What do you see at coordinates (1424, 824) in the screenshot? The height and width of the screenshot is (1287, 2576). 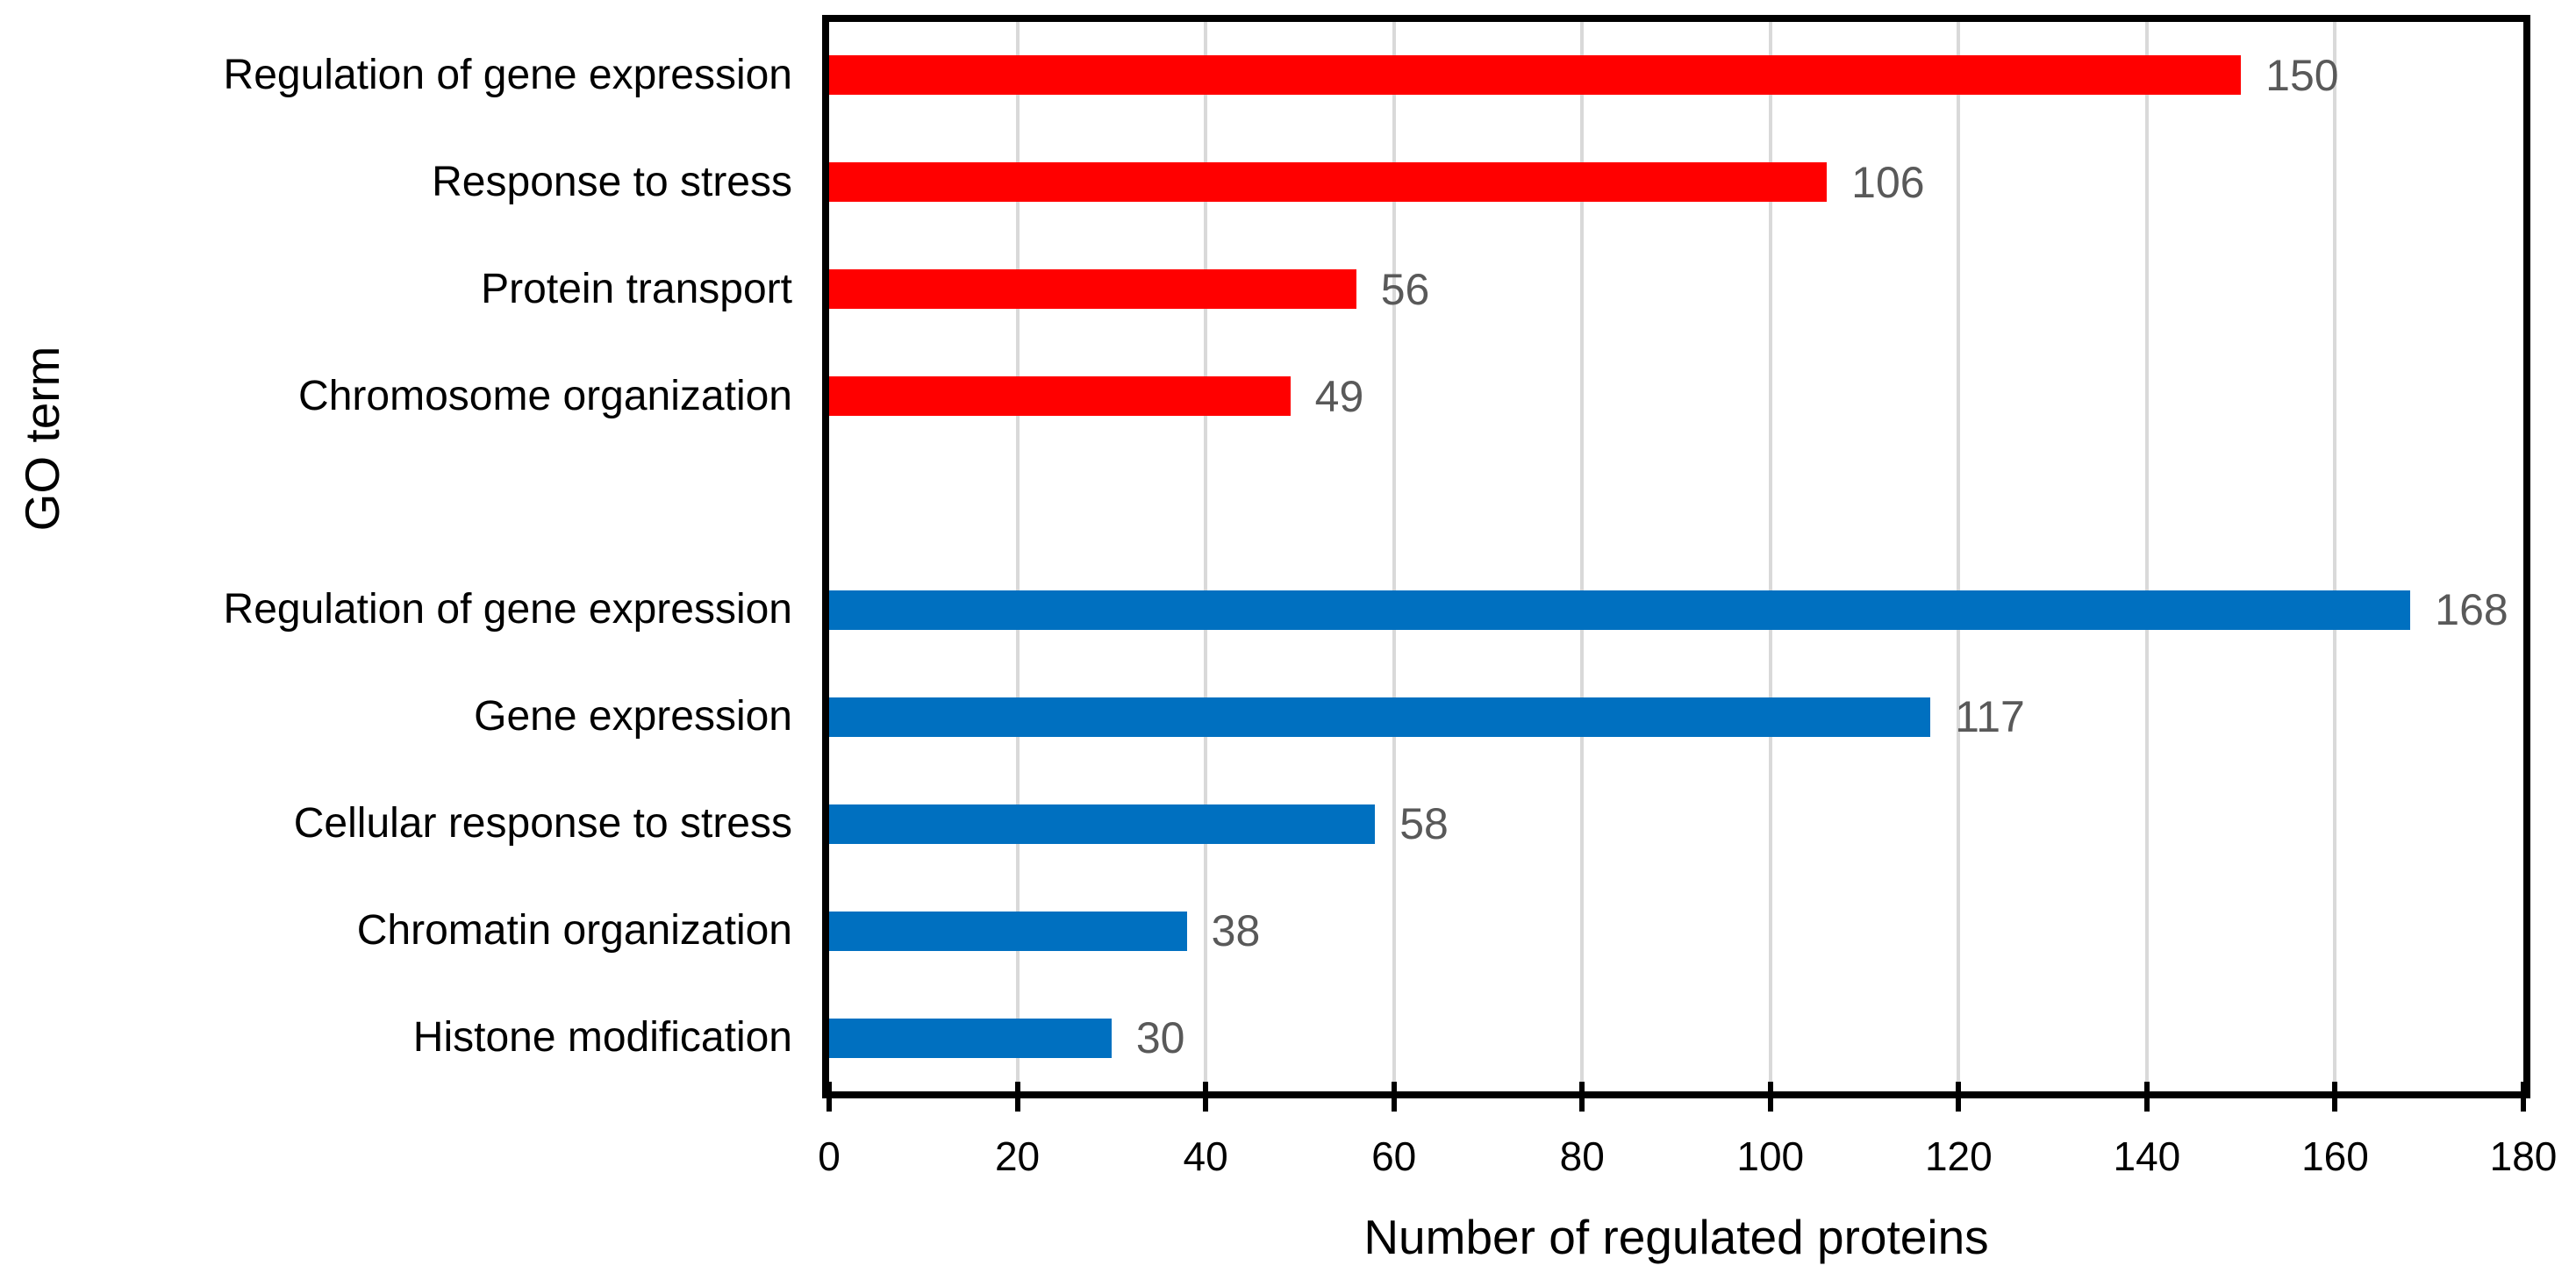 I see `value-label: 58` at bounding box center [1424, 824].